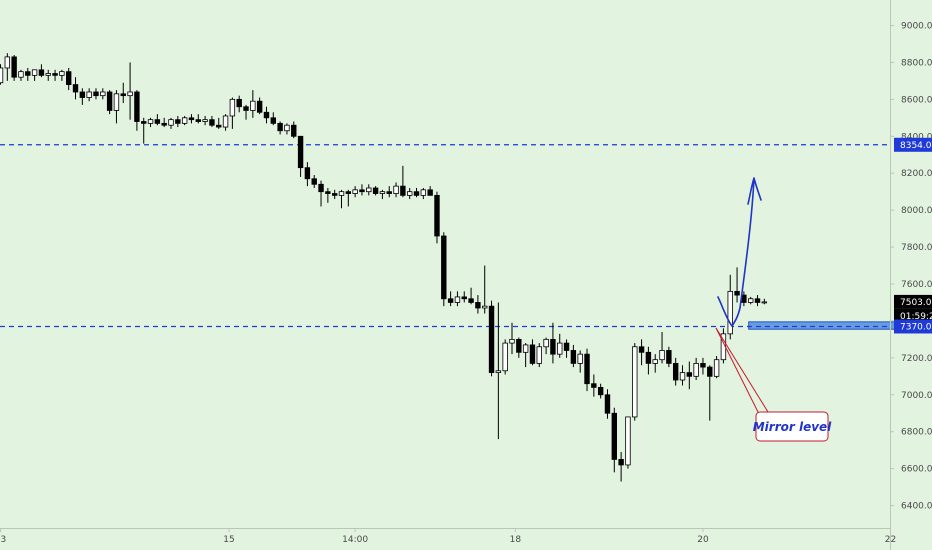 The image size is (932, 550). I want to click on drawn-annotations: Mirror level, so click(773, 309).